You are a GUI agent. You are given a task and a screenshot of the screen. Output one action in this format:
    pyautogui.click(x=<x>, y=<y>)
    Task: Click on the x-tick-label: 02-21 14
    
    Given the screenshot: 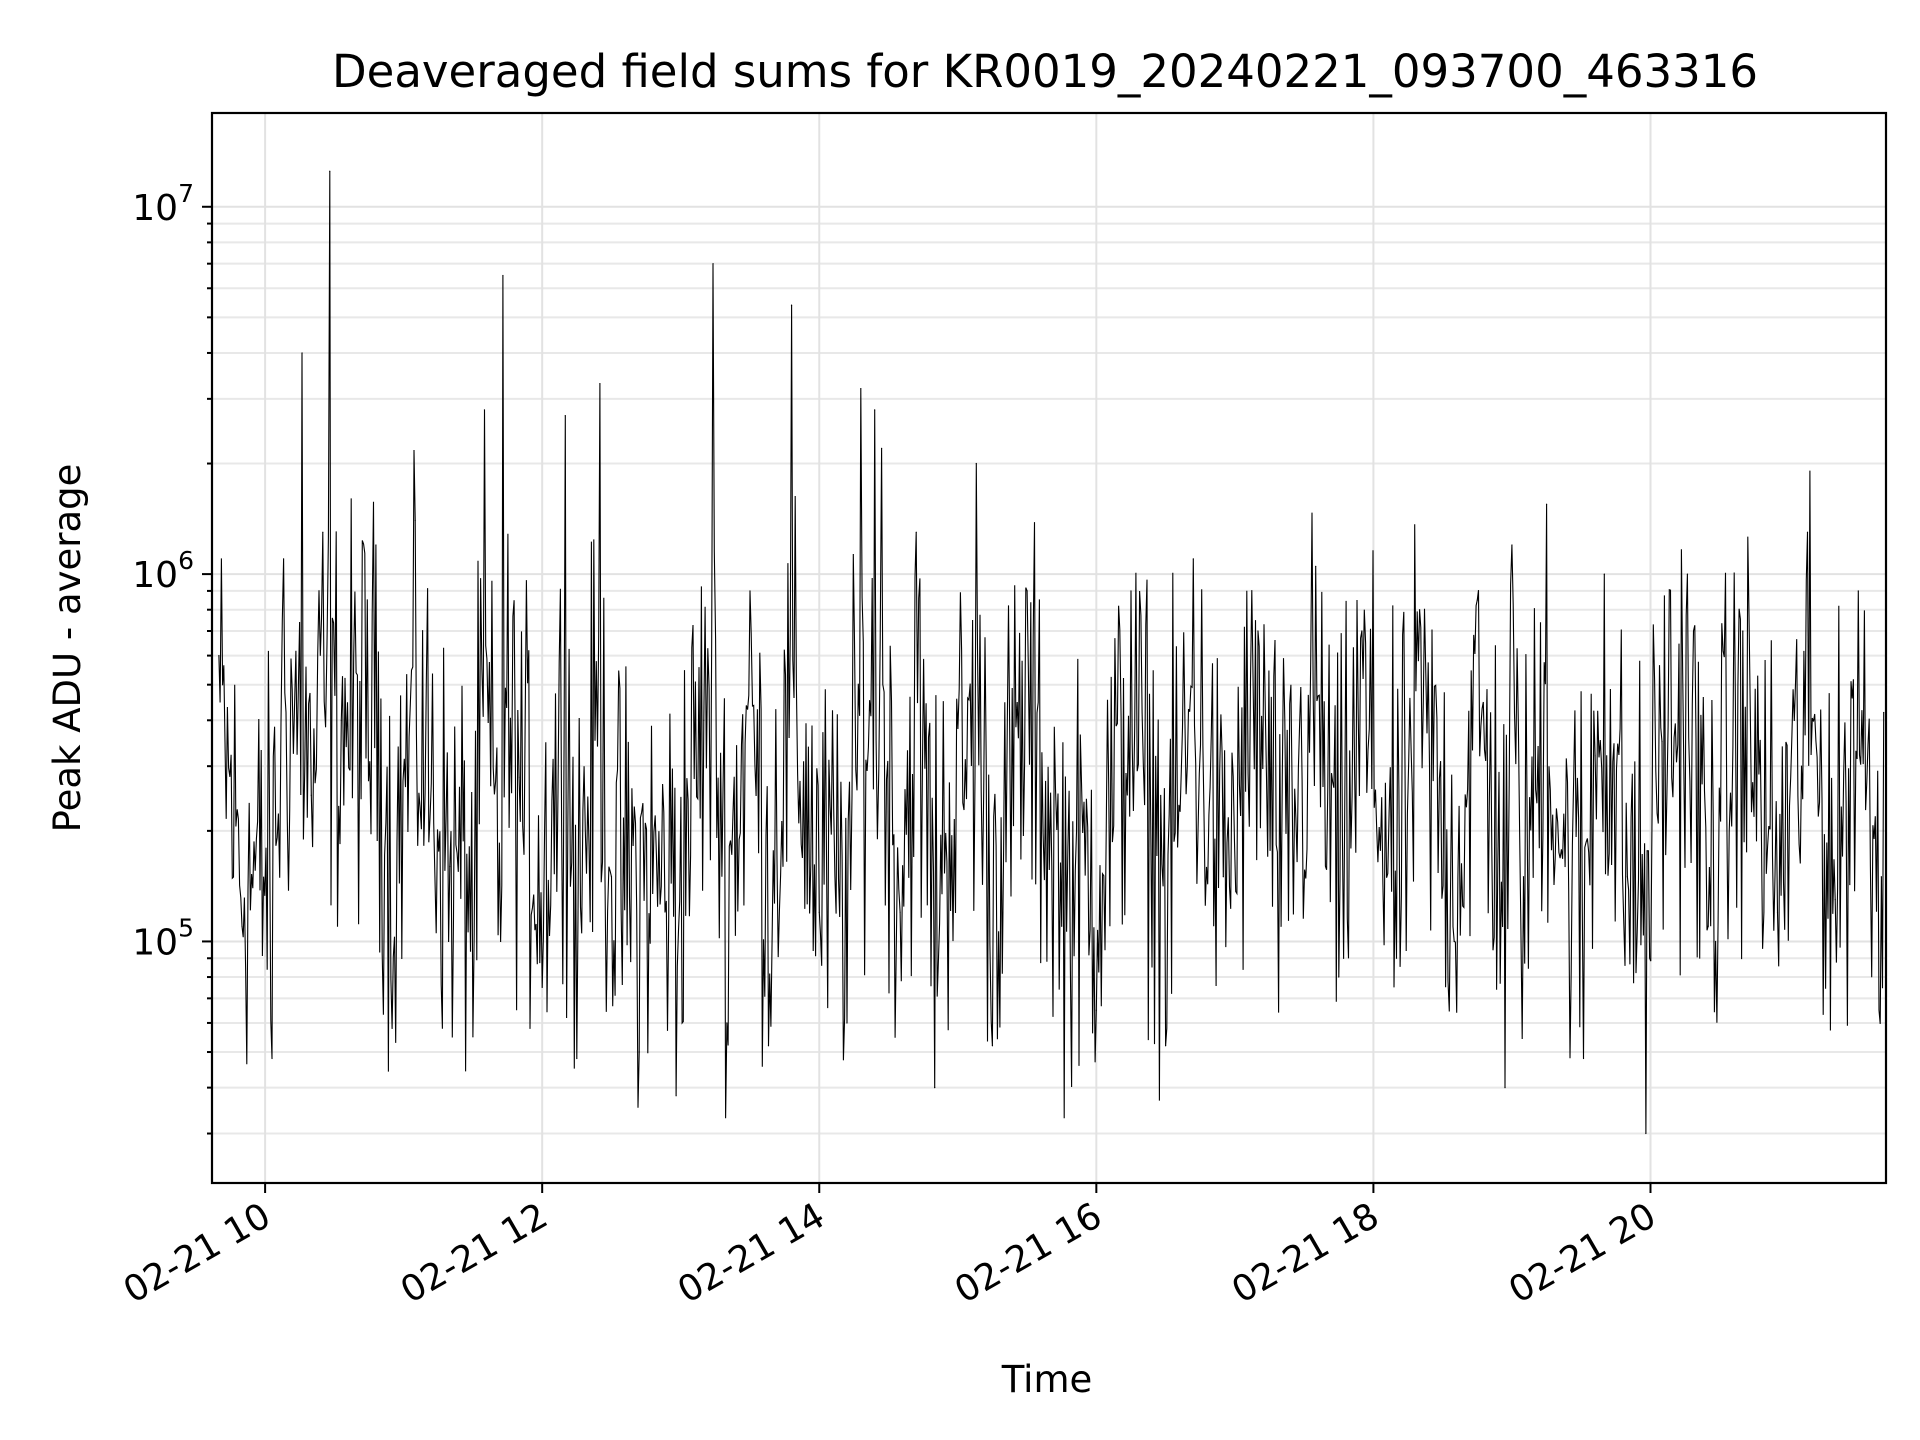 What is the action you would take?
    pyautogui.click(x=751, y=1253)
    